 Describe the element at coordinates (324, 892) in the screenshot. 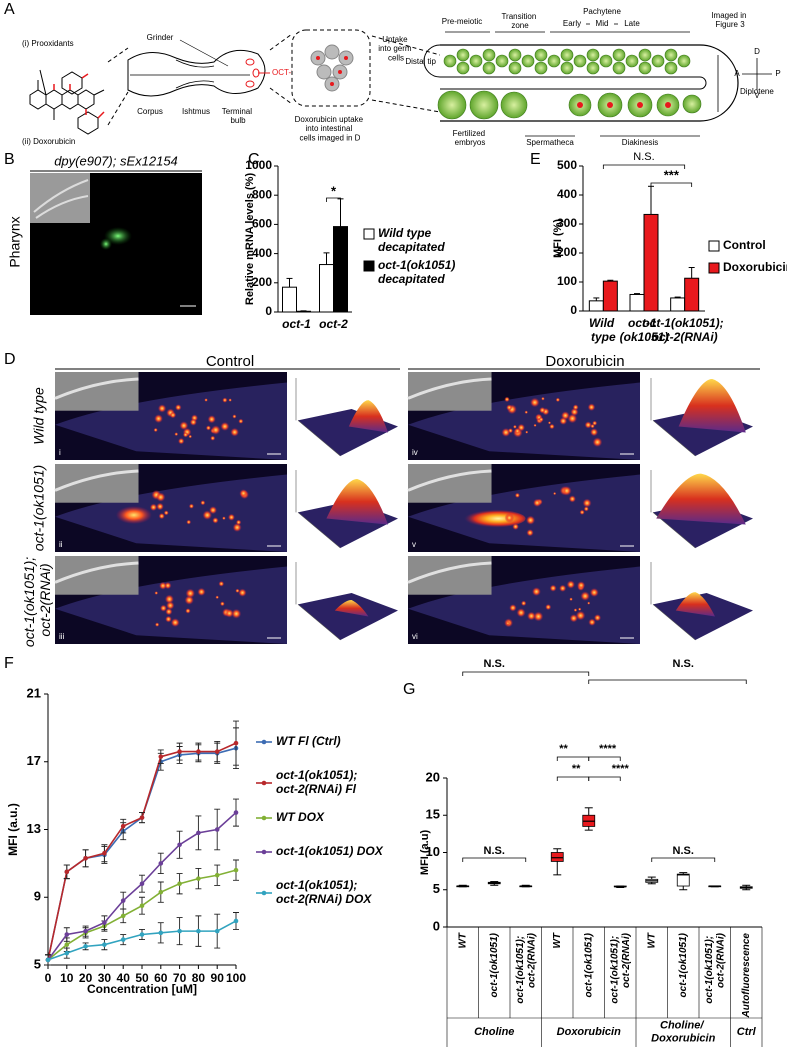

I see `legend-label: oct-1(ok1051); oct-2(RNAi) DOX` at that location.